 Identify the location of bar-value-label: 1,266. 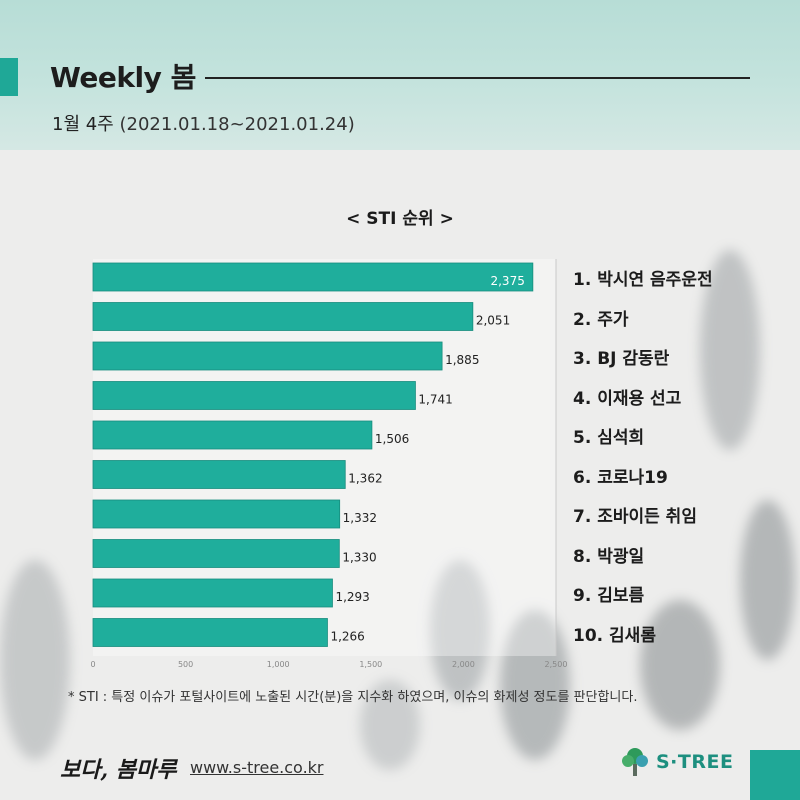
(347, 637).